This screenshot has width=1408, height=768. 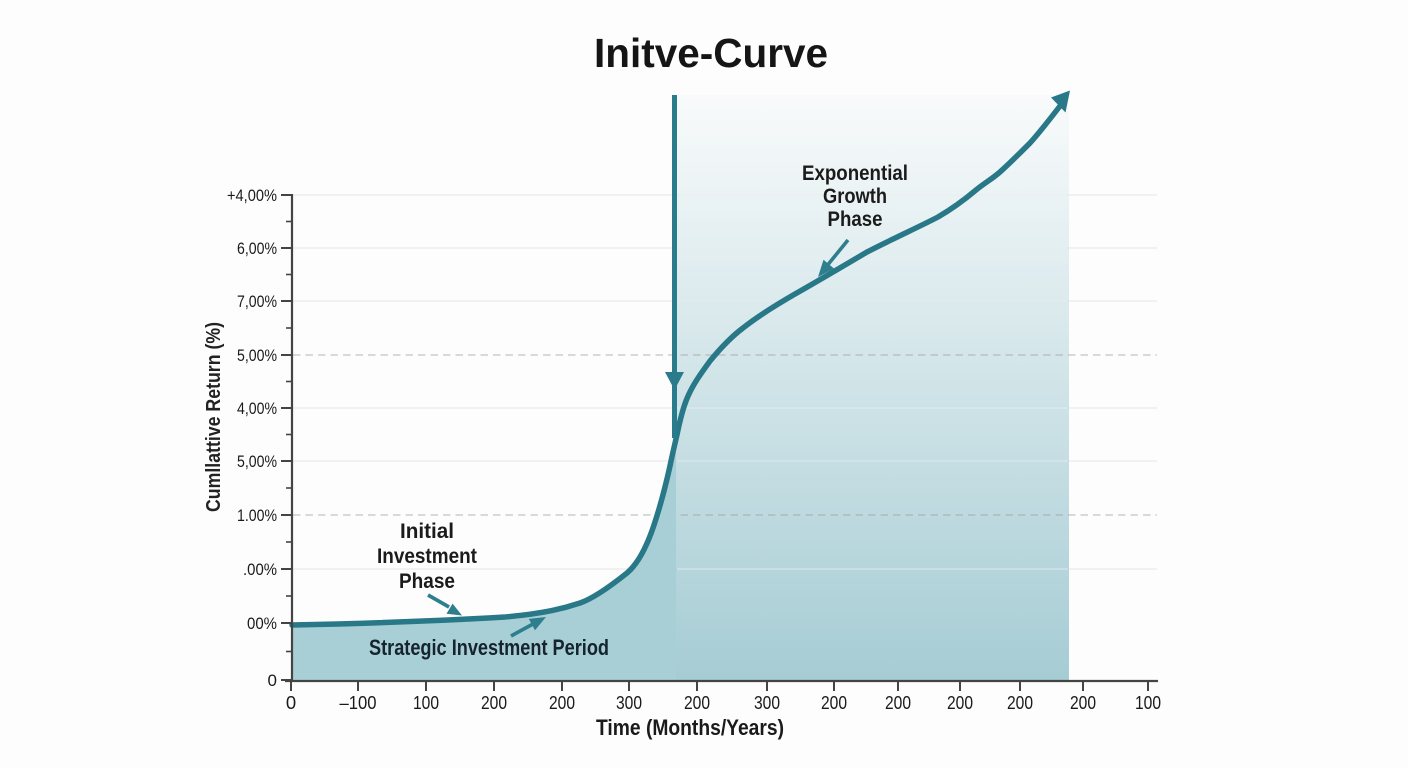 I want to click on svg-text: Investment, so click(x=427, y=556).